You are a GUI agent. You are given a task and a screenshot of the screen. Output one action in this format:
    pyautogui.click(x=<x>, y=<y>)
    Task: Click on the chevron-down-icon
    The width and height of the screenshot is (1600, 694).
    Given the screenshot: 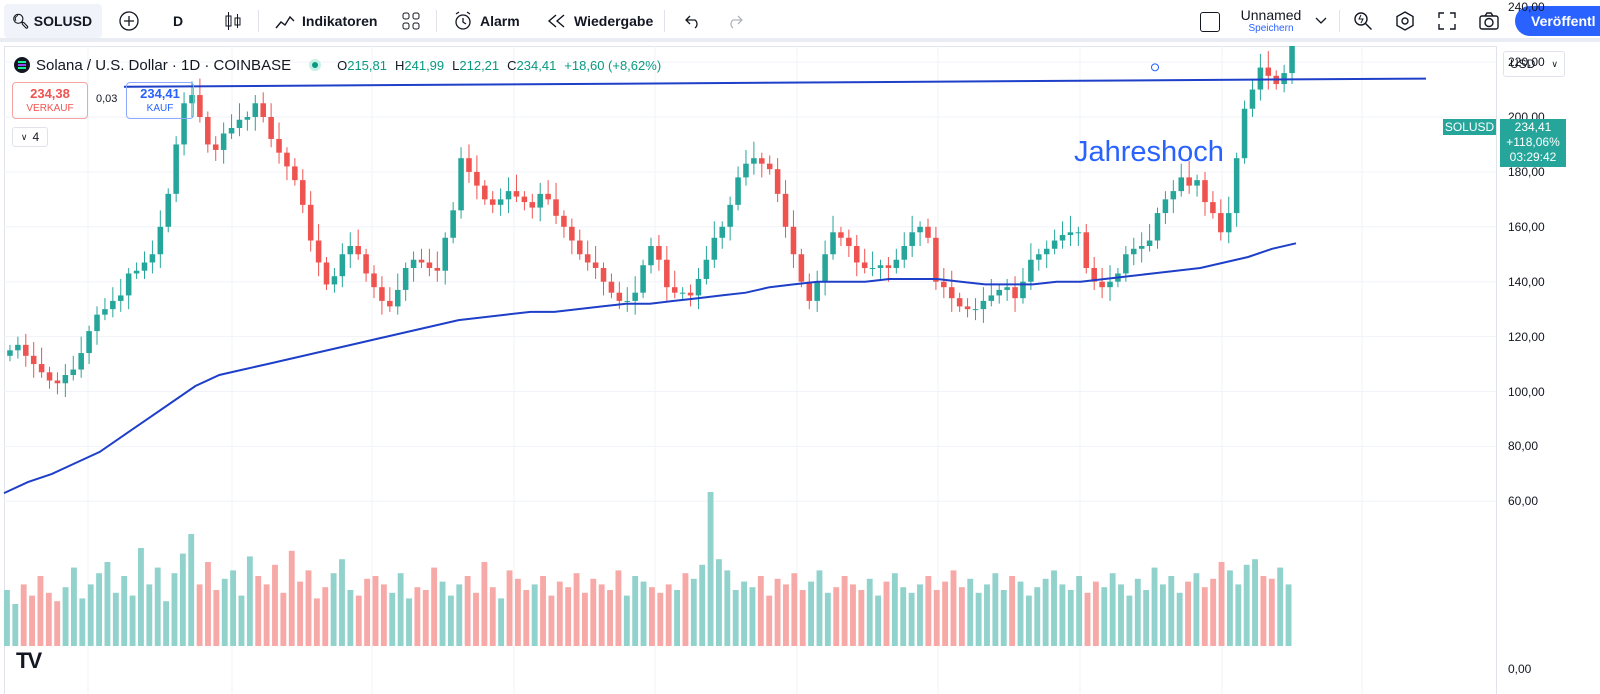 What is the action you would take?
    pyautogui.click(x=1321, y=21)
    